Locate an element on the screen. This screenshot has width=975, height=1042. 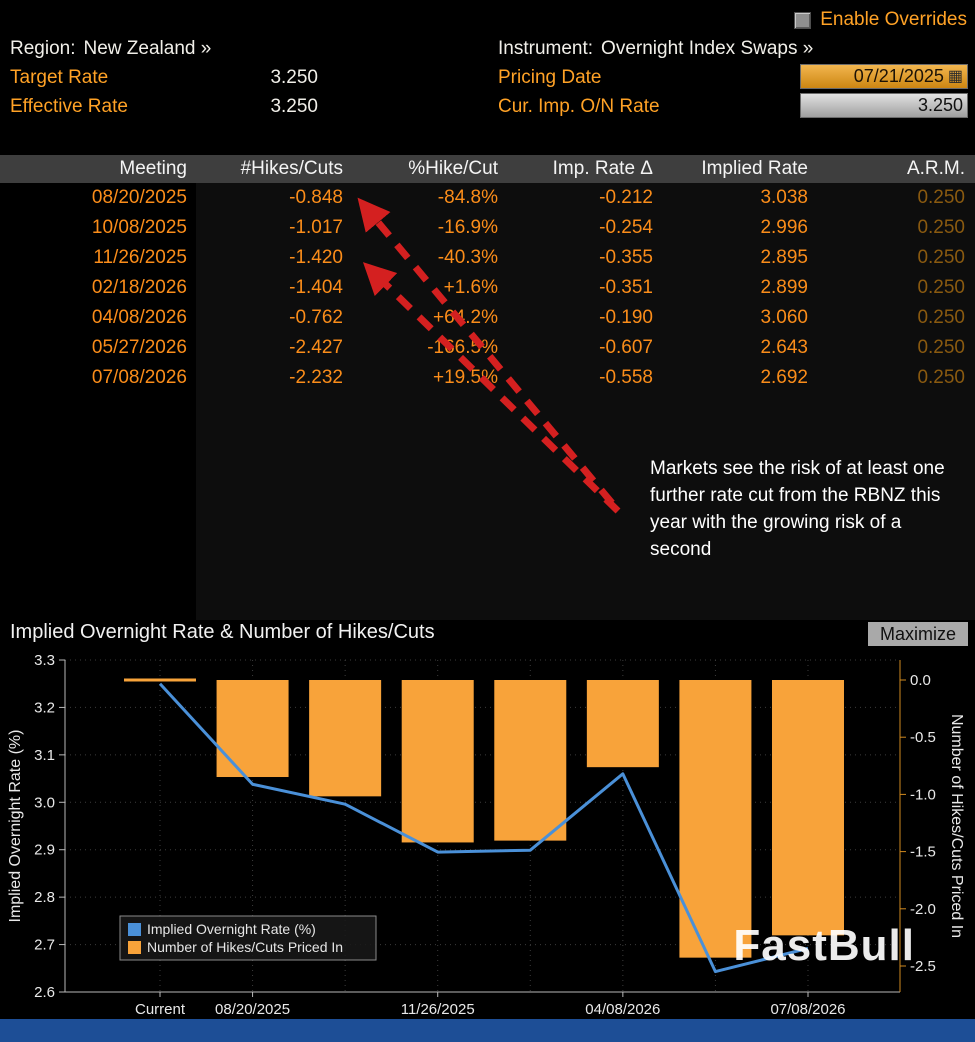
cell-hikes-cuts: -0.762 is located at coordinates (316, 317).